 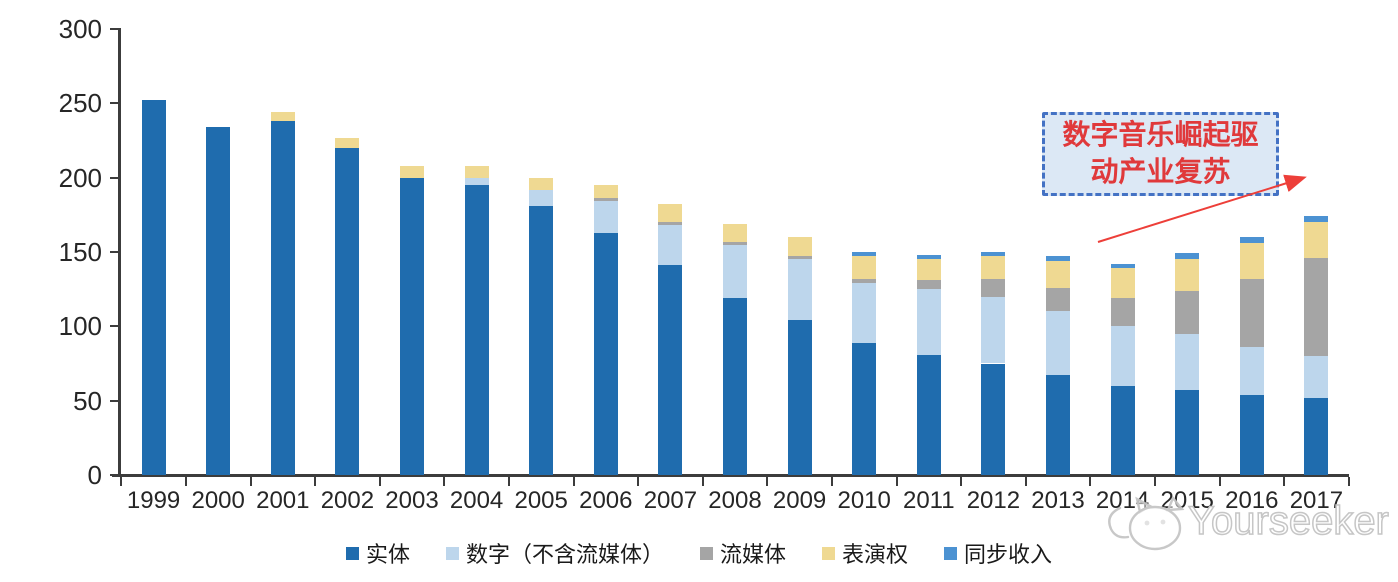 I want to click on legend-item-label: 实体, so click(x=387, y=554).